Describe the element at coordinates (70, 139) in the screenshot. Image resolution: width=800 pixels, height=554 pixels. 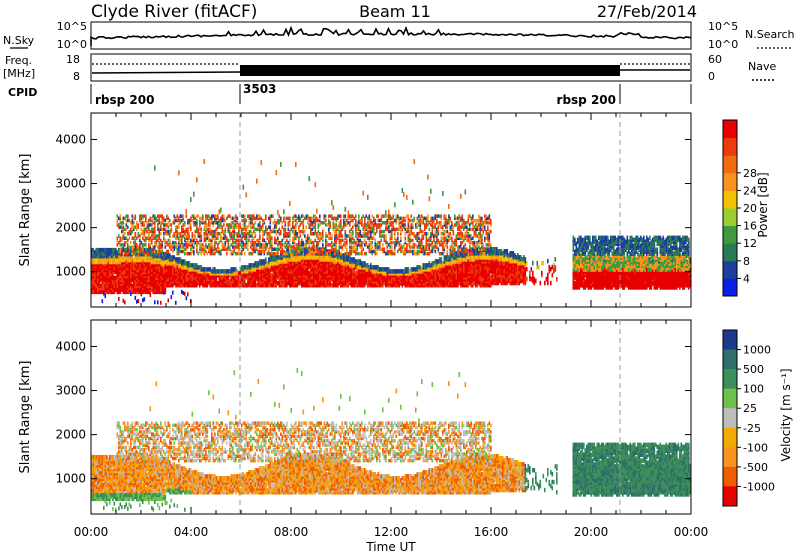
I see `power-ytick-label: 4000` at that location.